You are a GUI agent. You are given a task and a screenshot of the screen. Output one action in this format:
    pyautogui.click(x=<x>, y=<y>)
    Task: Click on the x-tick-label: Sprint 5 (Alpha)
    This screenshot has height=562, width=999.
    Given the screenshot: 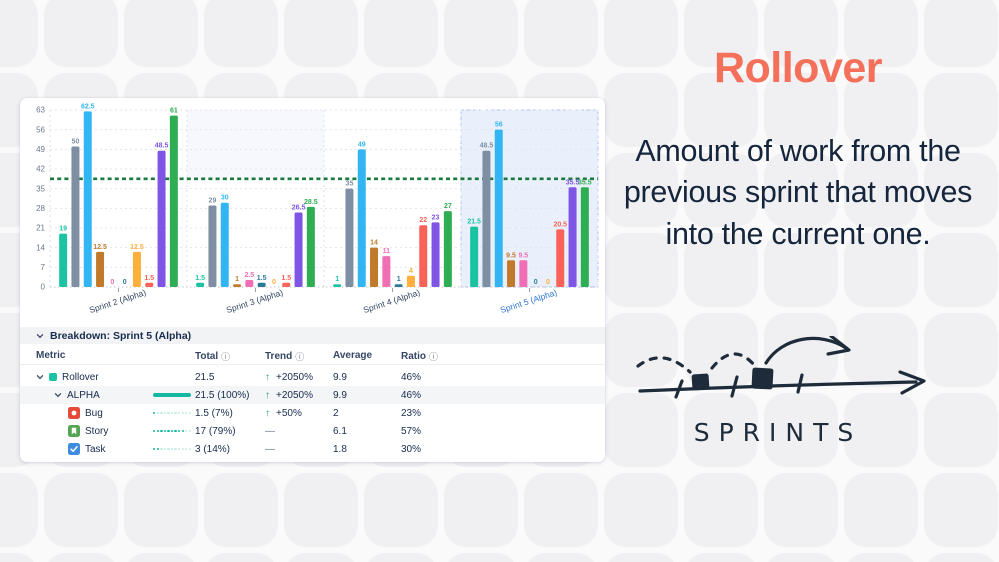 What is the action you would take?
    pyautogui.click(x=528, y=301)
    